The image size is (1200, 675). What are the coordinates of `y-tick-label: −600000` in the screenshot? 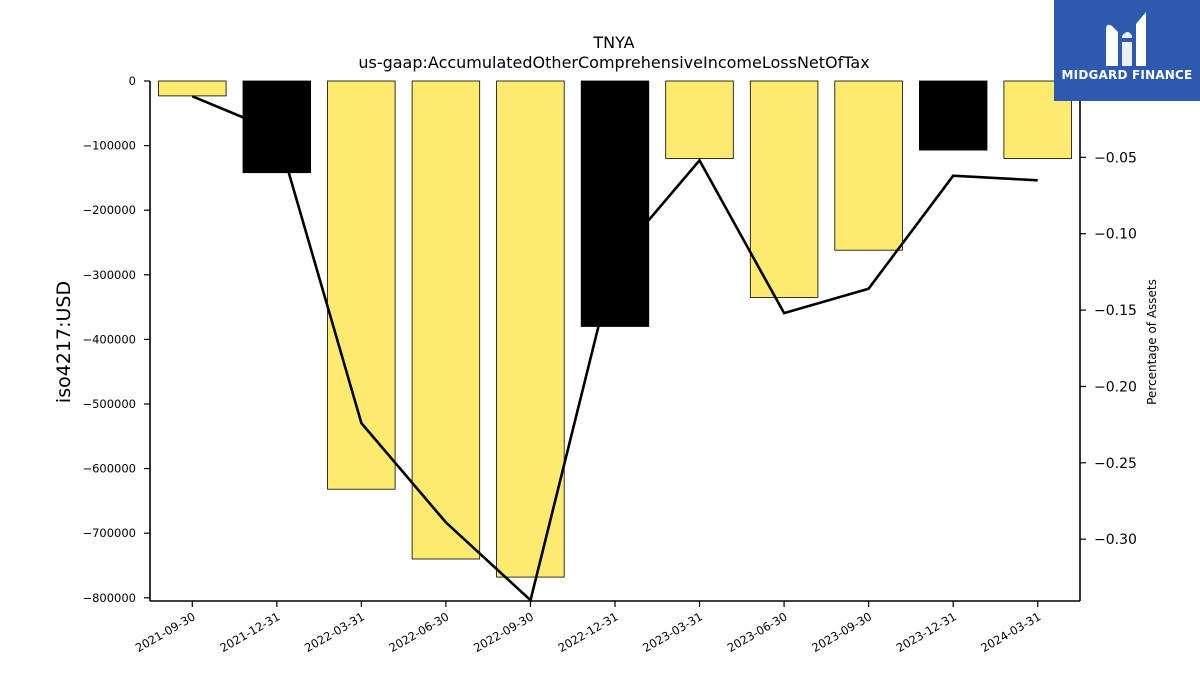 It's located at (109, 469).